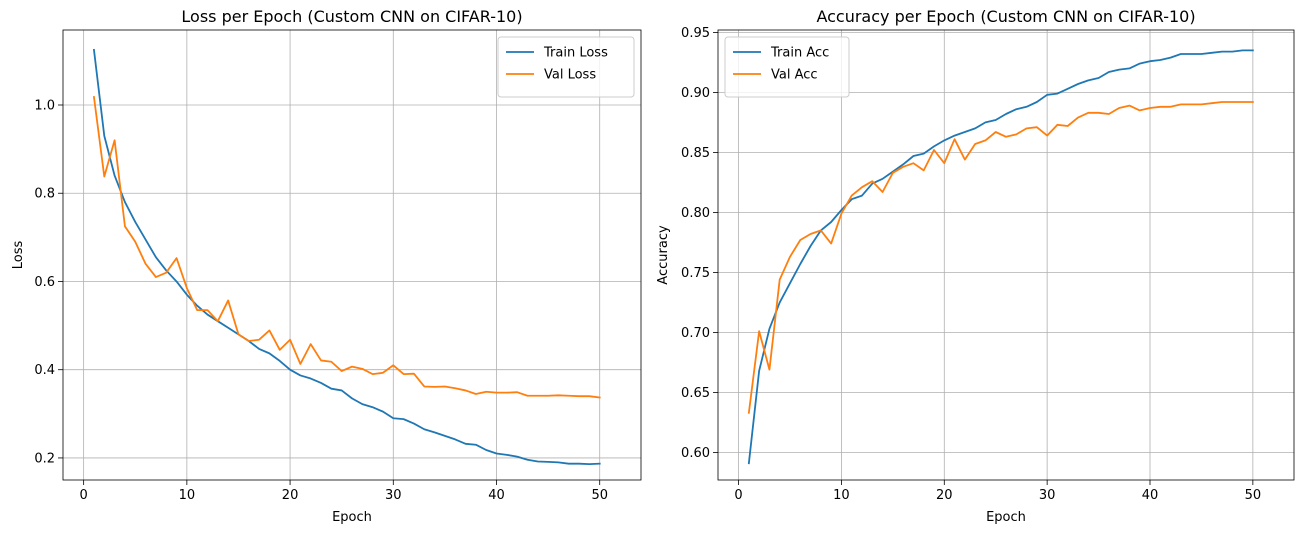  Describe the element at coordinates (44, 458) in the screenshot. I see `y-tick-label: 0.2` at that location.